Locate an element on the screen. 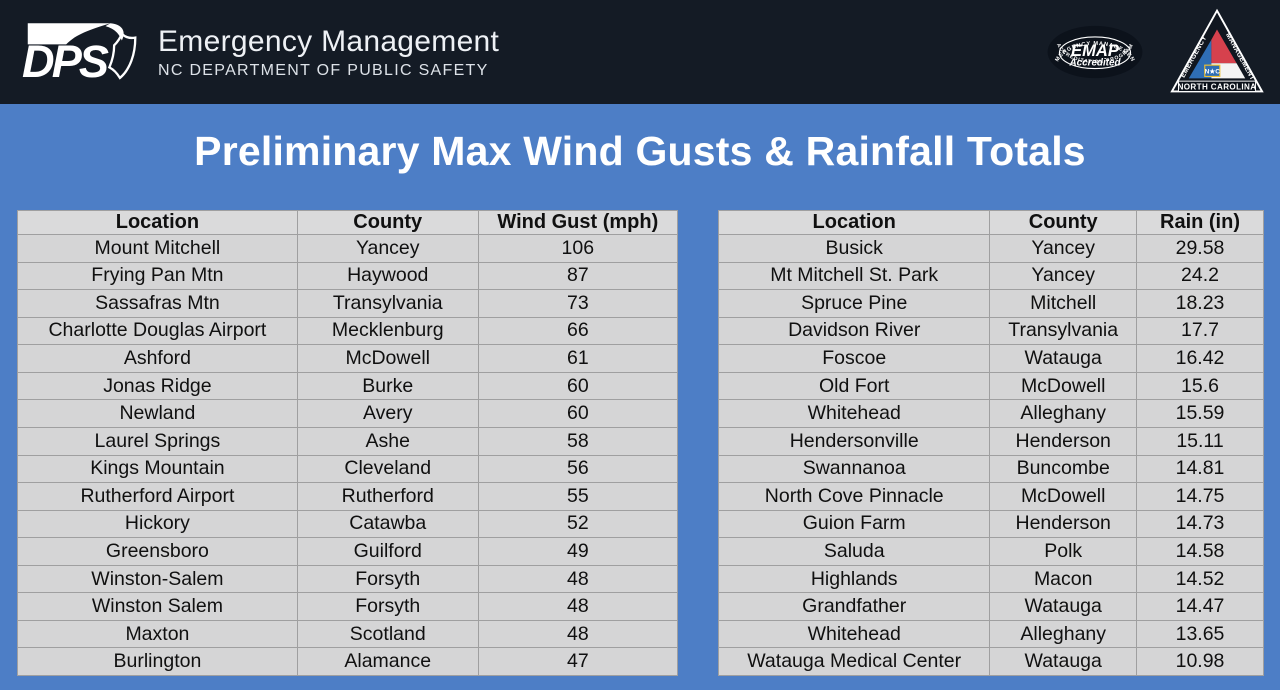 The width and height of the screenshot is (1280, 690). table-cell: Mitchell is located at coordinates (1063, 303).